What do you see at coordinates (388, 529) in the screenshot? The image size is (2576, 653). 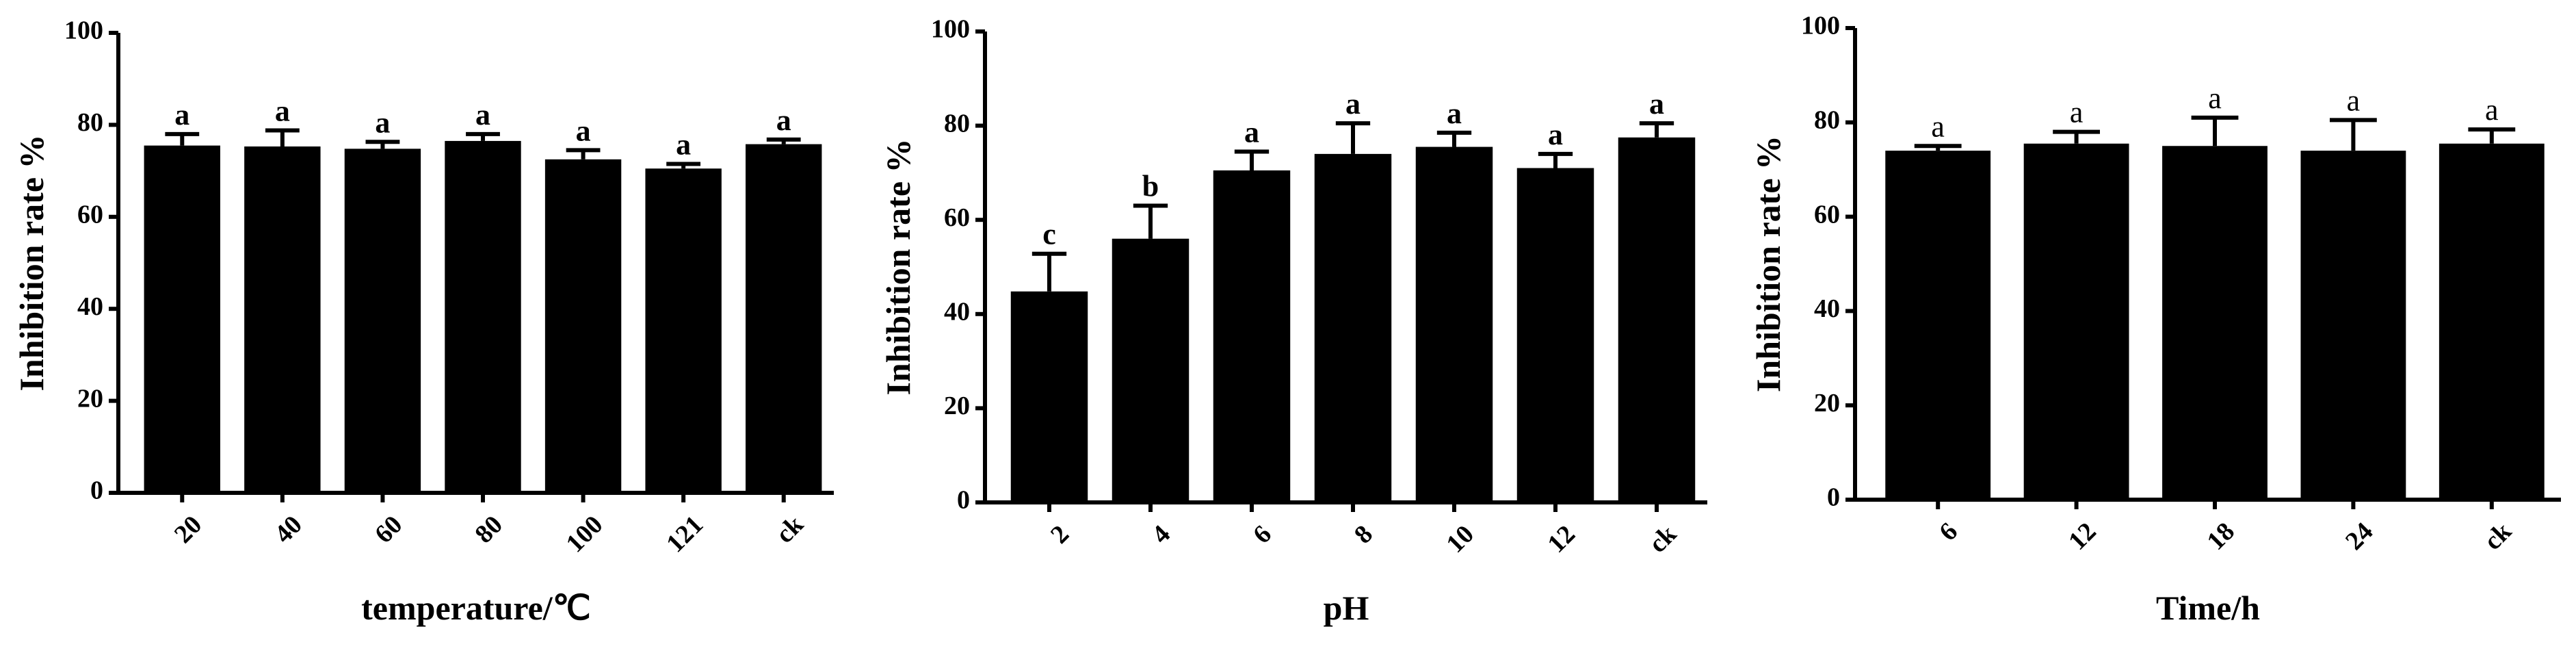 I see `x-tick-label: 60` at bounding box center [388, 529].